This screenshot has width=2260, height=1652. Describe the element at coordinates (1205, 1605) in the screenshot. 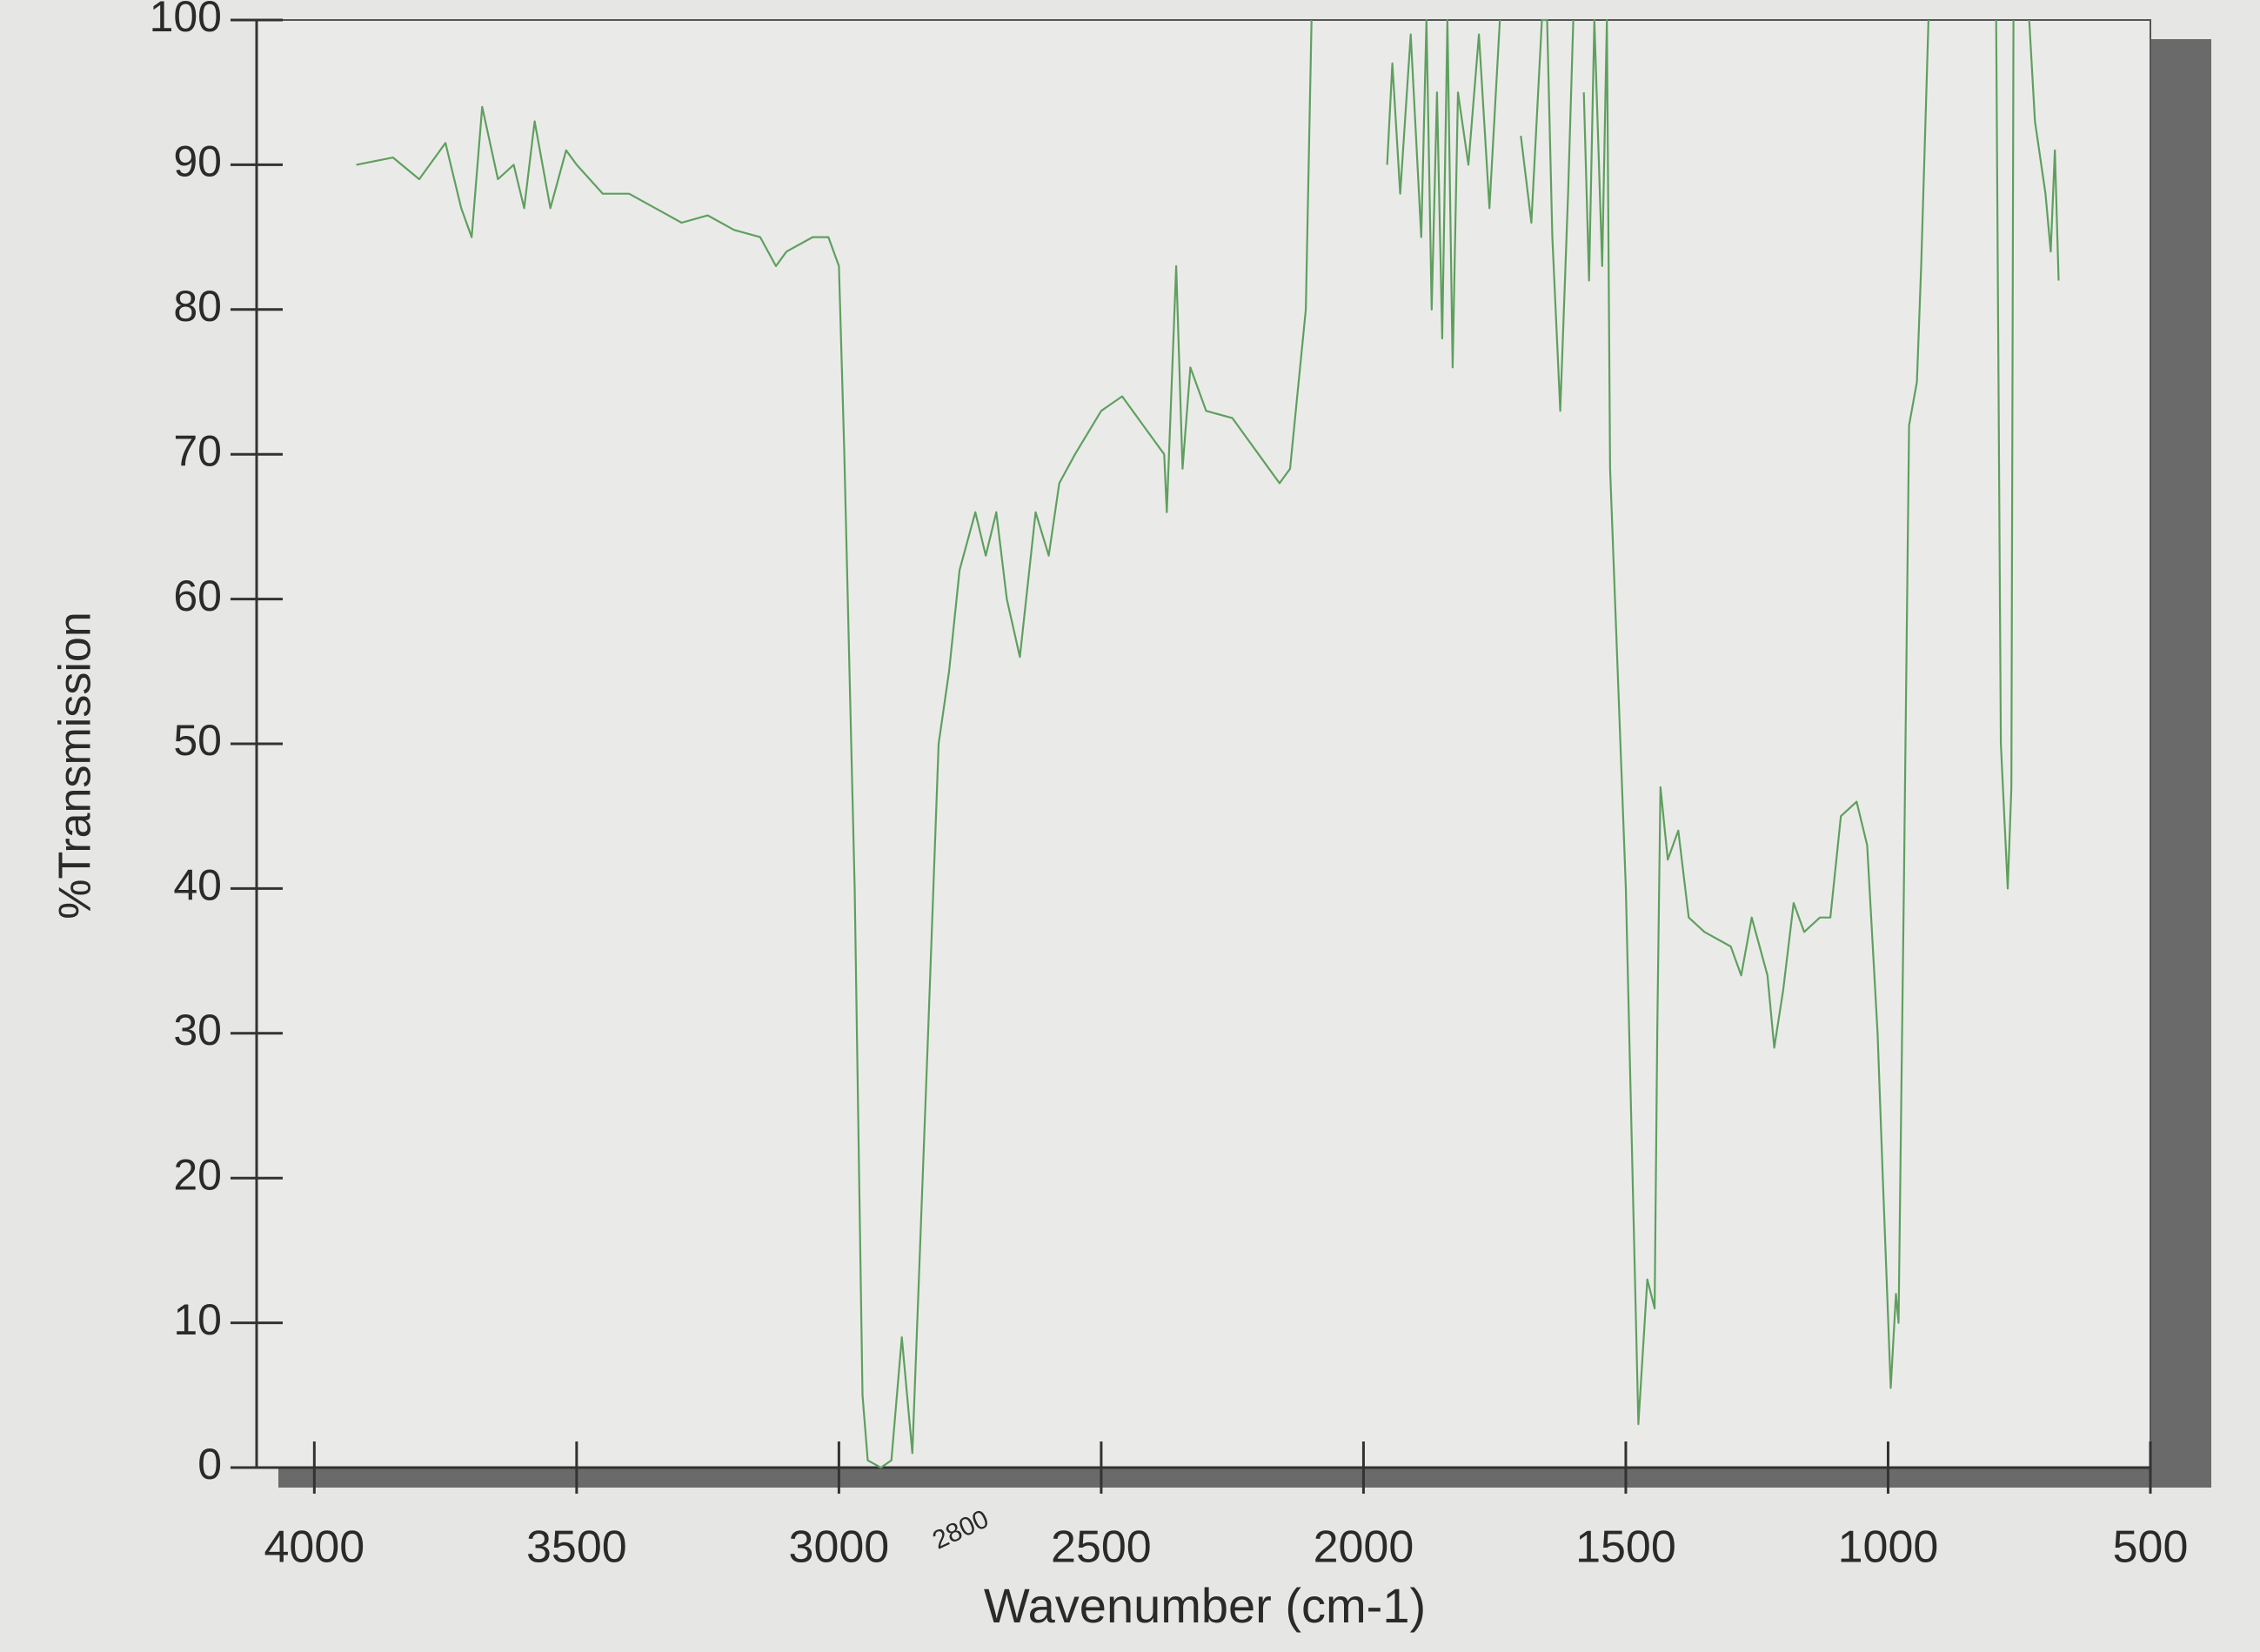

I see `x-axis-label: Wavenumber (cm-1)` at that location.